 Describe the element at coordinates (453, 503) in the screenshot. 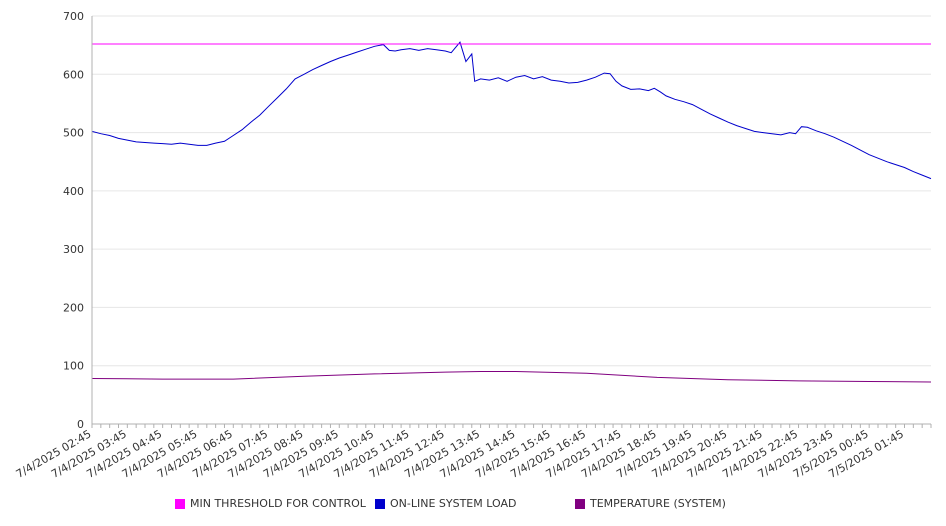

I see `legend-label-system-load: ON-LINE SYSTEM LOAD` at that location.